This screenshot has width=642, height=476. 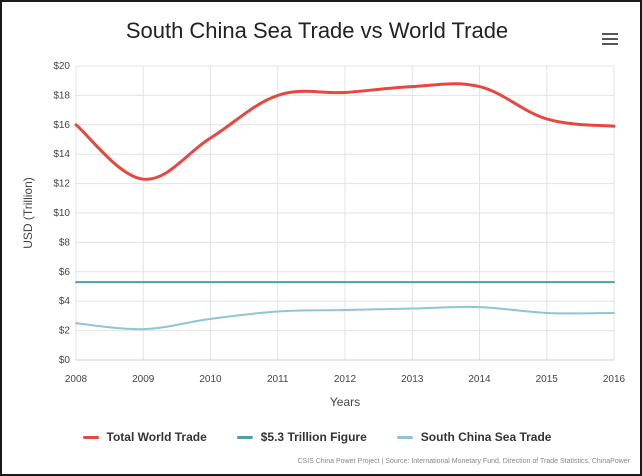 What do you see at coordinates (61, 184) in the screenshot?
I see `y-tick-label: $12` at bounding box center [61, 184].